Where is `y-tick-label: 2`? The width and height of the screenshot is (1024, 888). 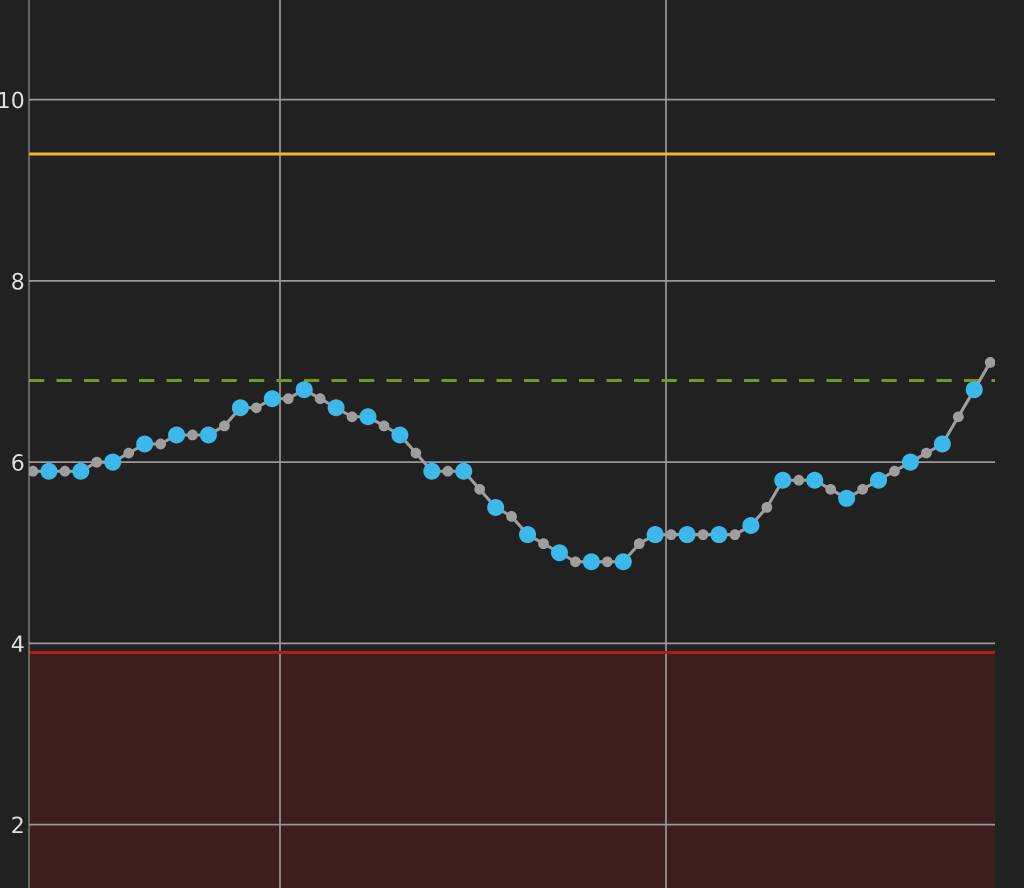 y-tick-label: 2 is located at coordinates (17, 825).